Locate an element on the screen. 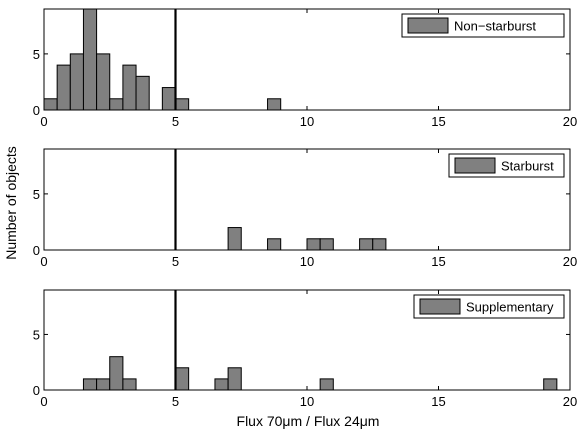 Image resolution: width=580 pixels, height=431 pixels. legend-label: Starburst is located at coordinates (527, 166).